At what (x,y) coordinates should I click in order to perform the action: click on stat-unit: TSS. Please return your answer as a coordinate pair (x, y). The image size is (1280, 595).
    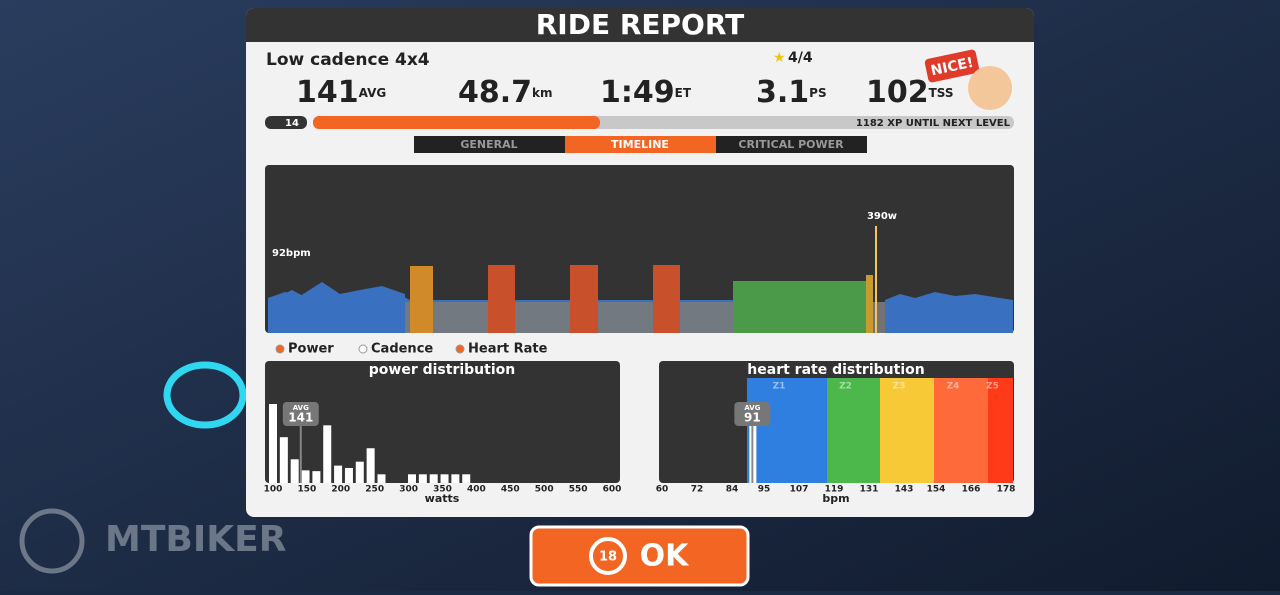
    Looking at the image, I should click on (941, 93).